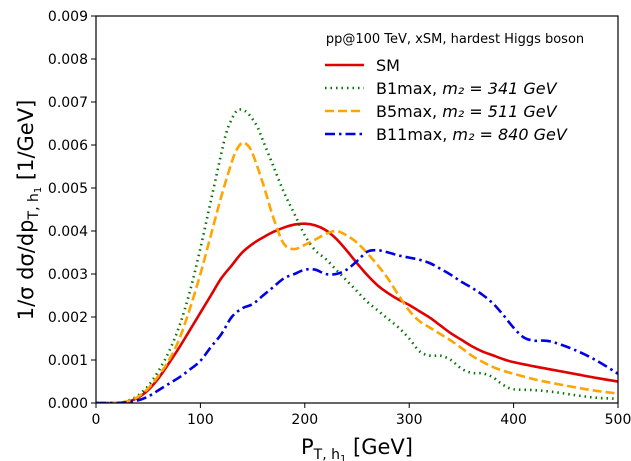  What do you see at coordinates (618, 420) in the screenshot?
I see `x-tick-label: 500` at bounding box center [618, 420].